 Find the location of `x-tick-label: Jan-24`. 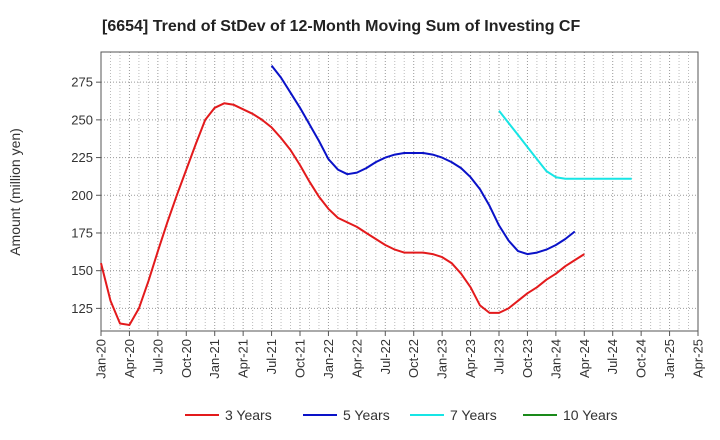

x-tick-label: Jan-24 is located at coordinates (555, 359).